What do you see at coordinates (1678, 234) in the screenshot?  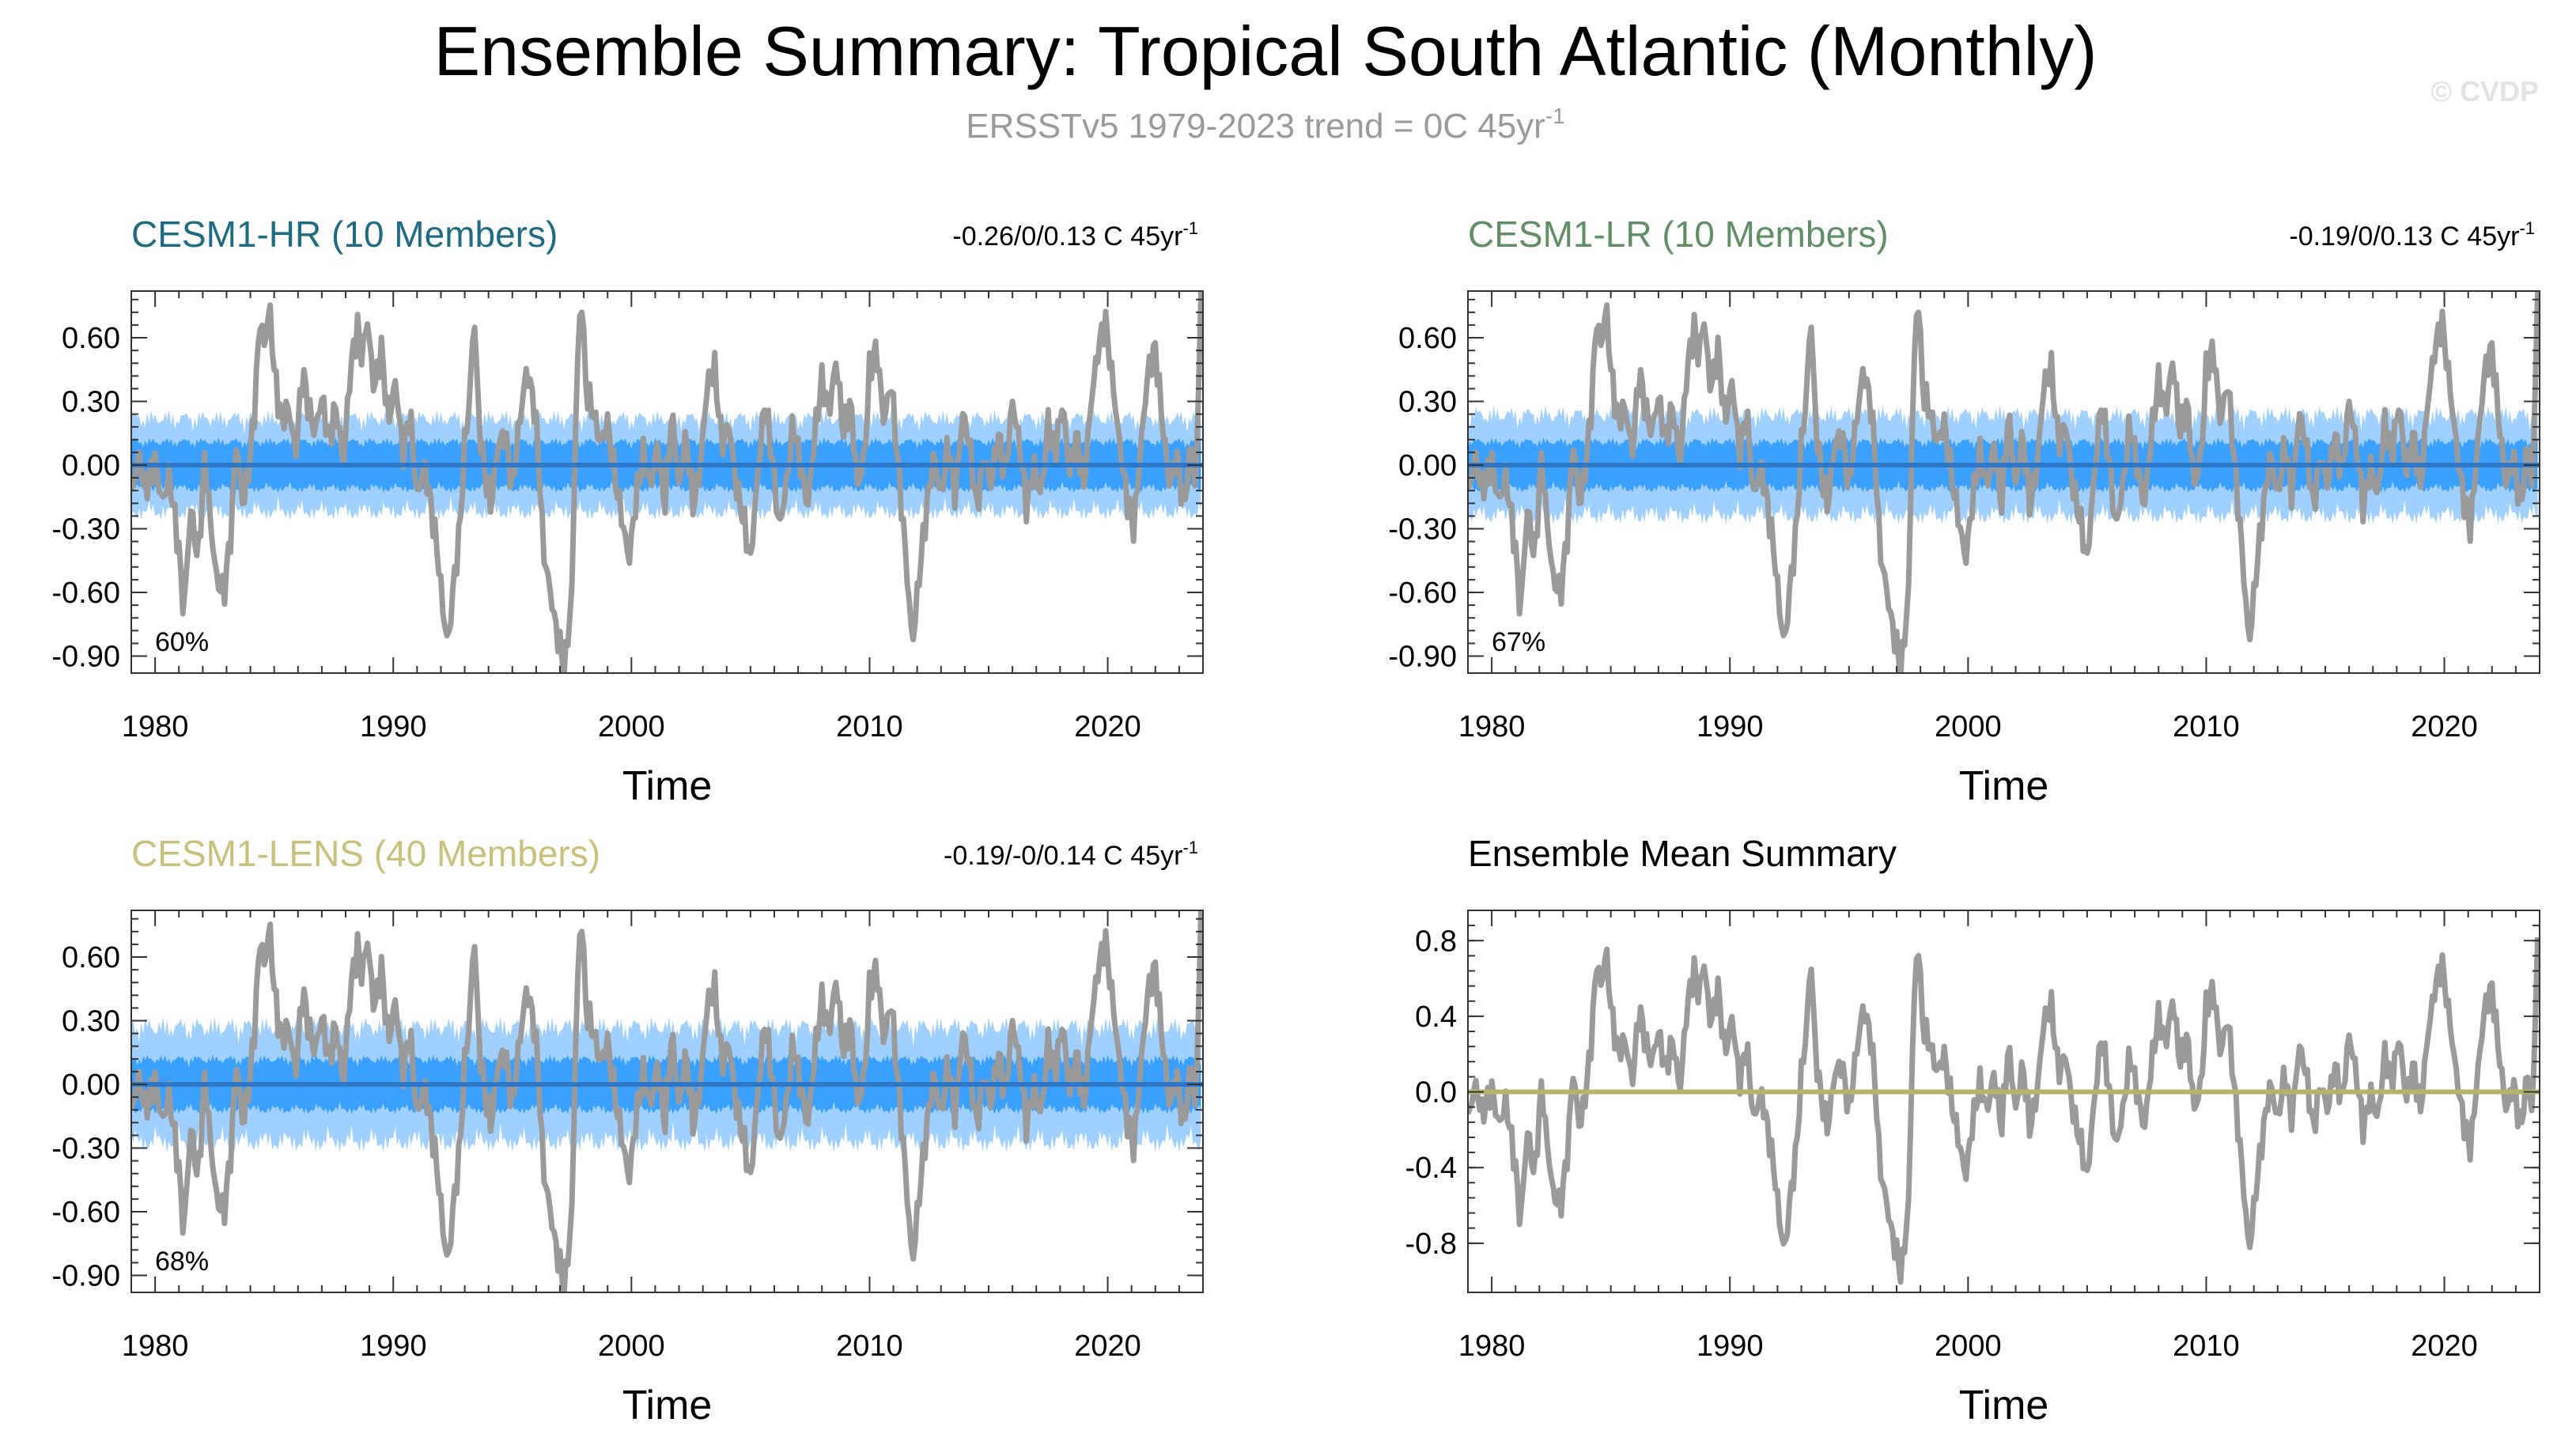 I see `panel-title: CESM1-LR (10 Members)` at bounding box center [1678, 234].